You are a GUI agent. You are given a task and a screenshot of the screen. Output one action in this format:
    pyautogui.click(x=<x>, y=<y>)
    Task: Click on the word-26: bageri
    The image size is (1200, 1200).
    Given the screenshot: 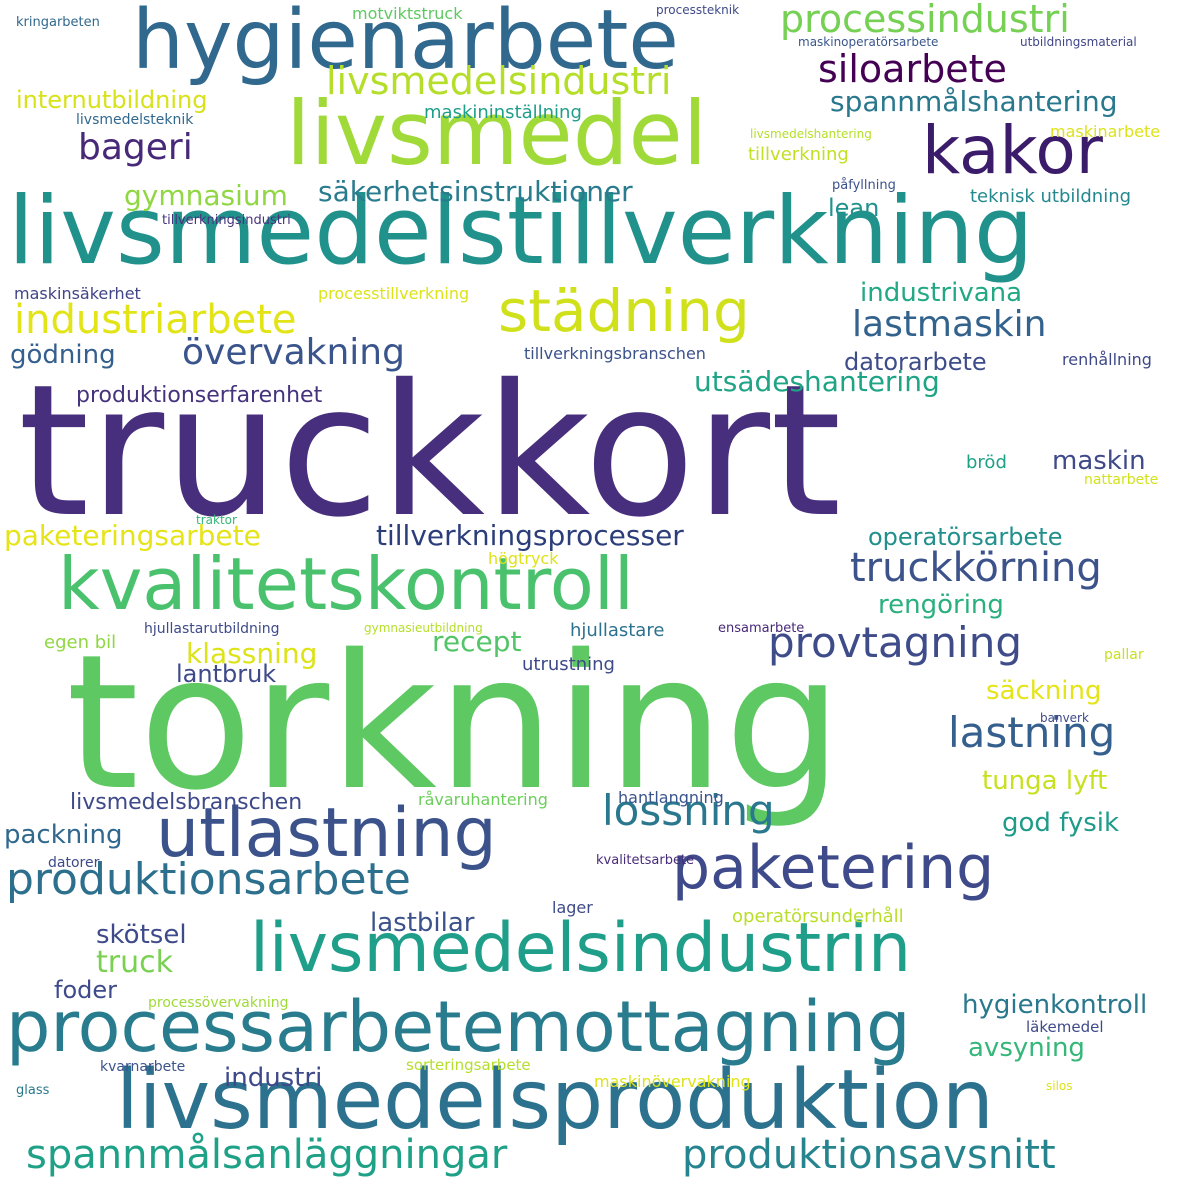 What is the action you would take?
    pyautogui.click(x=135, y=147)
    